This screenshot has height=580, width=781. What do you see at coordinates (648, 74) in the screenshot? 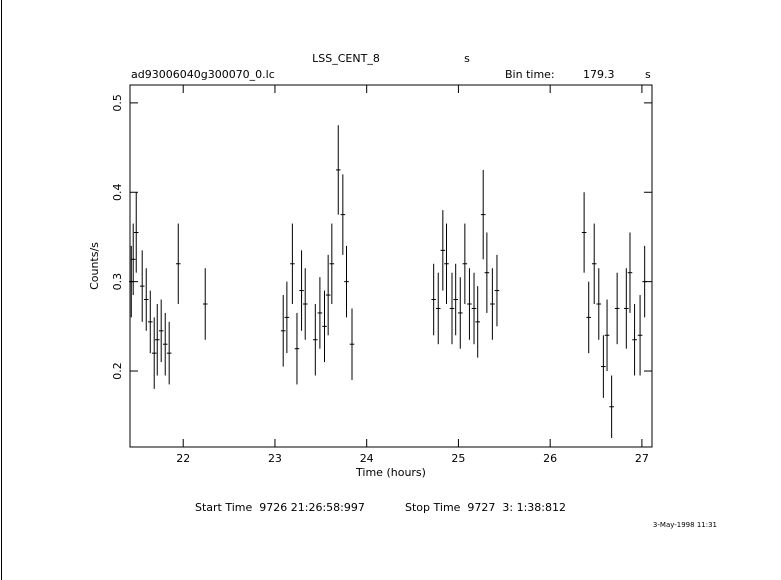
I see `bin-time-unit: s` at bounding box center [648, 74].